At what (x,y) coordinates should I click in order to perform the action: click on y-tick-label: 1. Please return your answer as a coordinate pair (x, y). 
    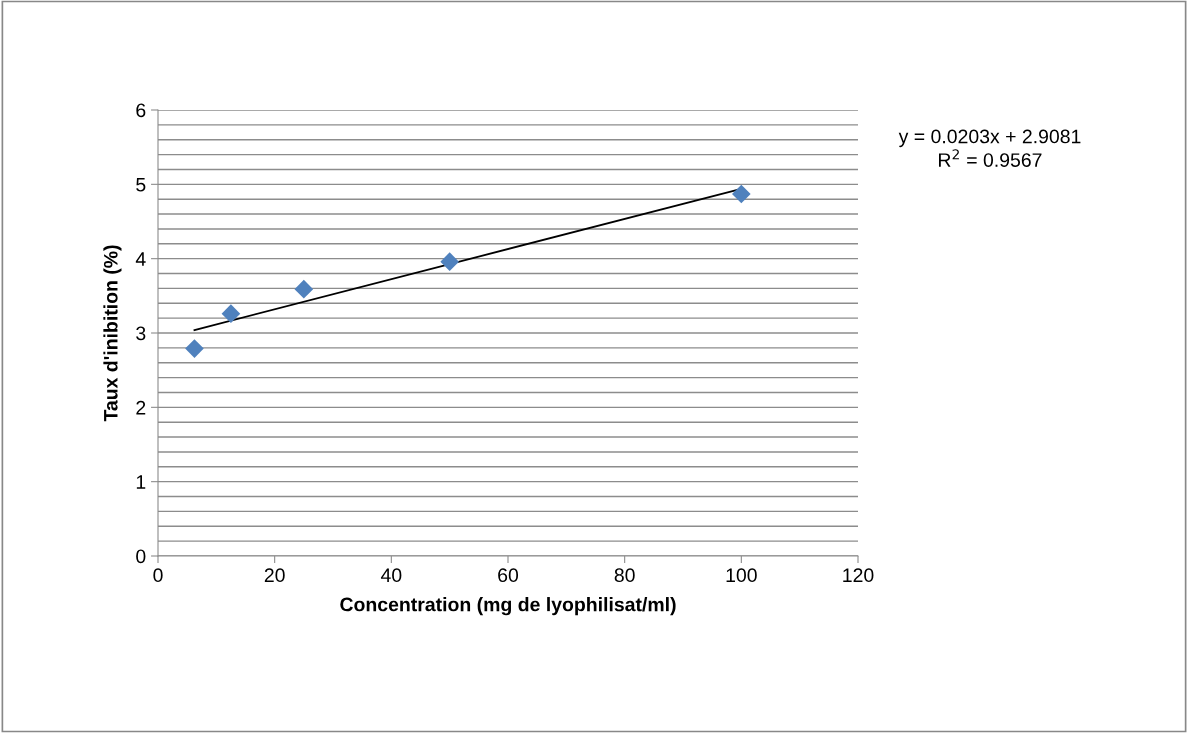
    Looking at the image, I should click on (141, 482).